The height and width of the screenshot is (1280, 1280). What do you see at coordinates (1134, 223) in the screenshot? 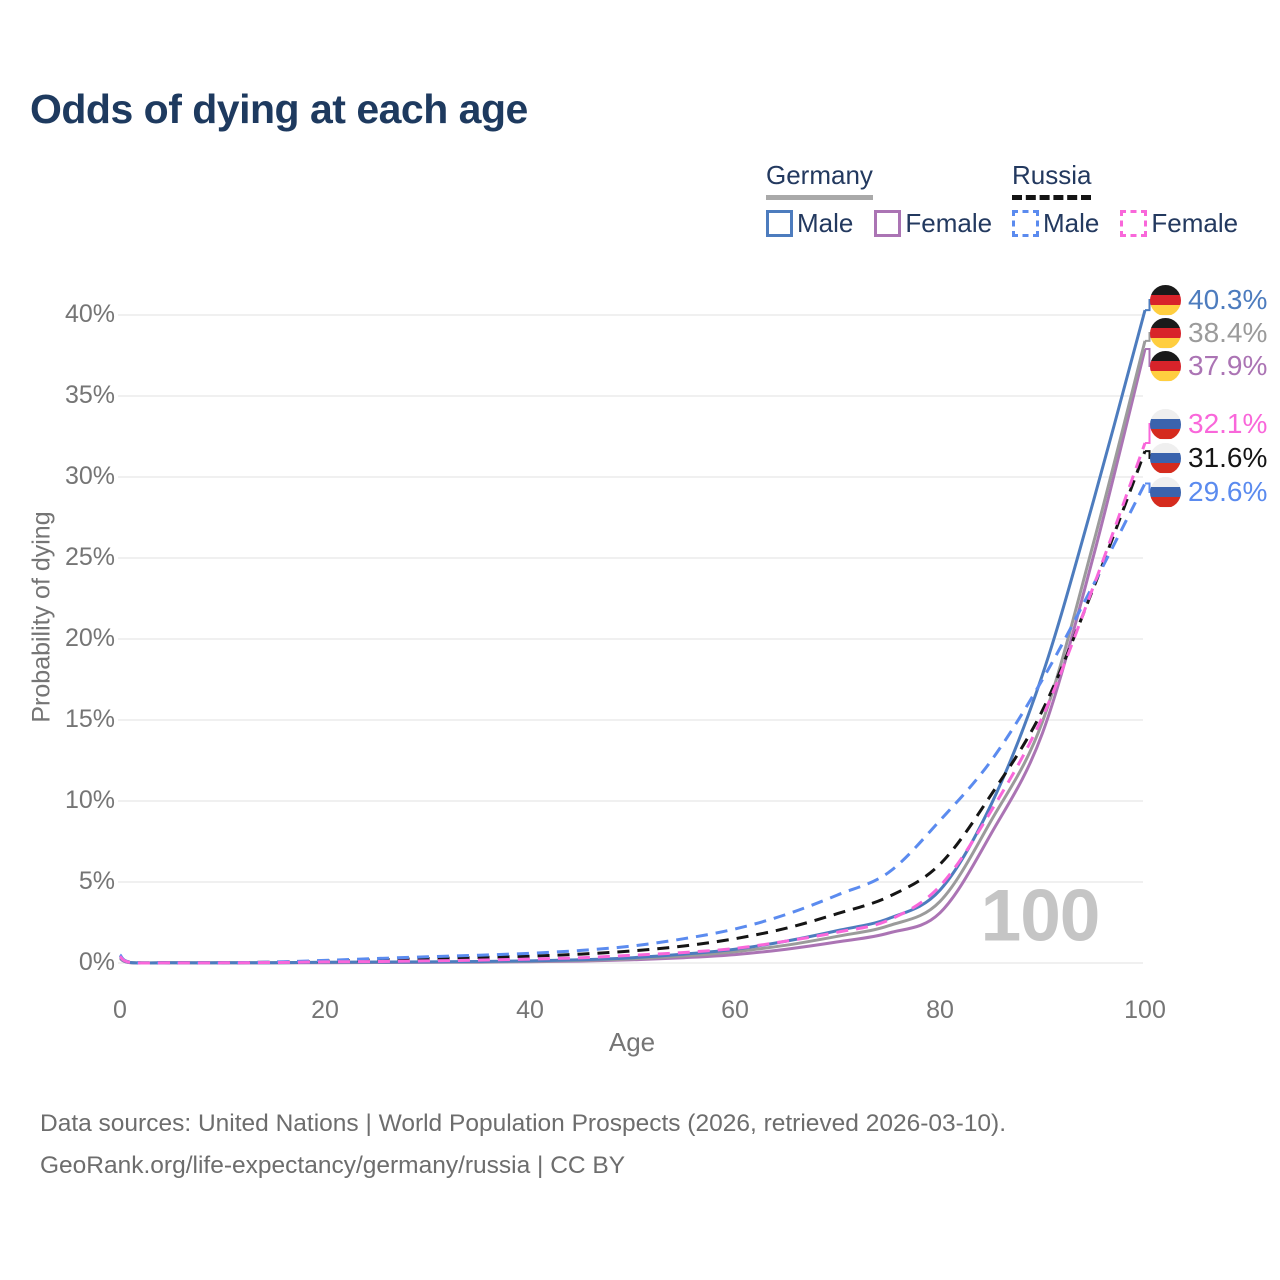
I see `russia-female-swatch-icon` at bounding box center [1134, 223].